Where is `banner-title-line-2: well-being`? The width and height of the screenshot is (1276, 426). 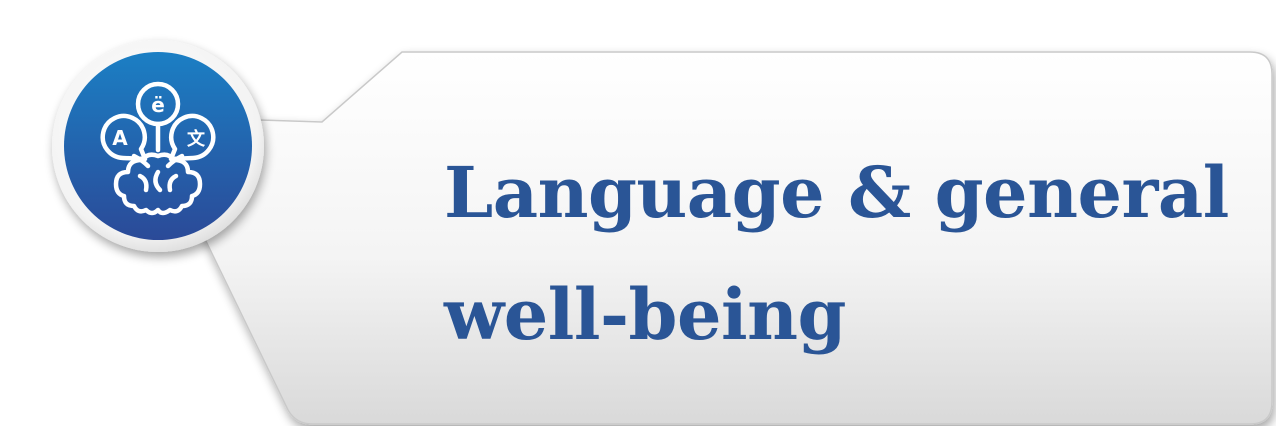
banner-title-line-2: well-being is located at coordinates (645, 314).